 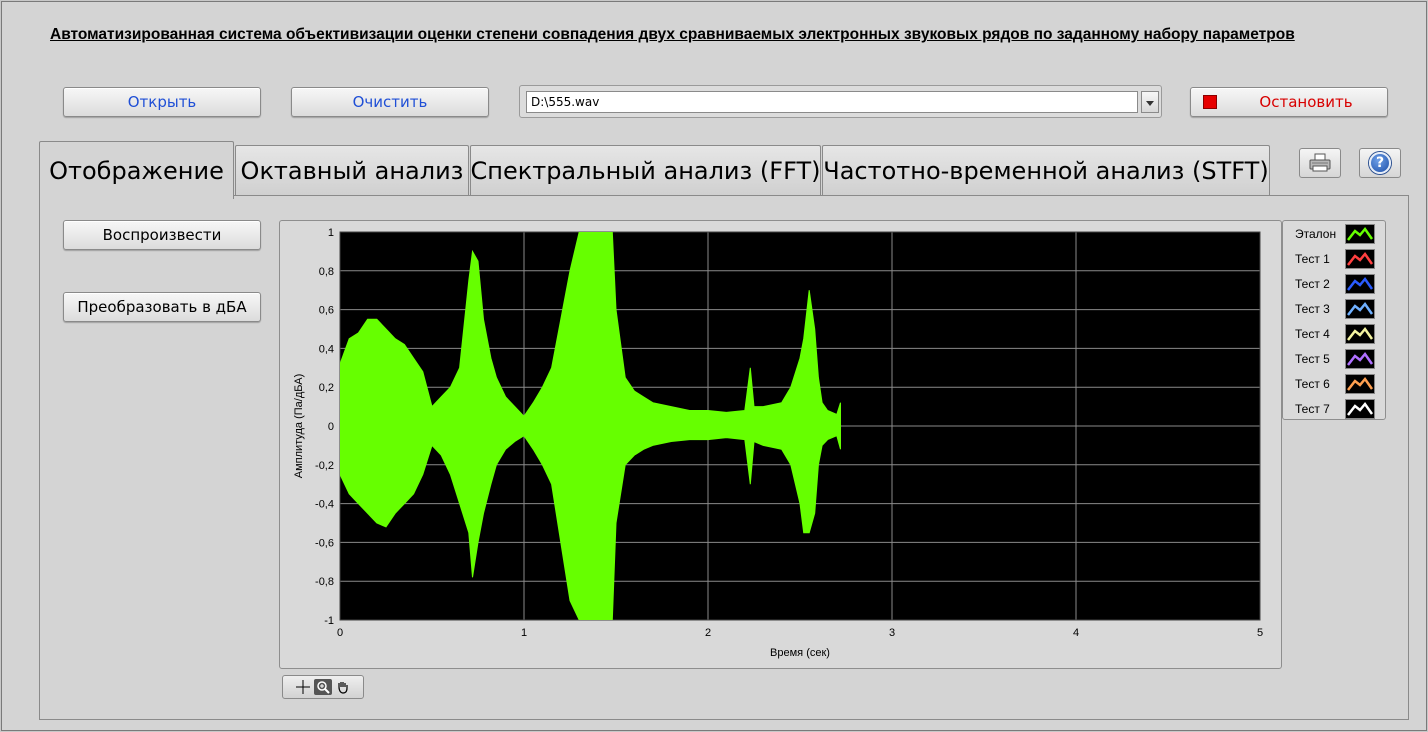 I want to click on legend-label: Тест 6, so click(x=1312, y=384).